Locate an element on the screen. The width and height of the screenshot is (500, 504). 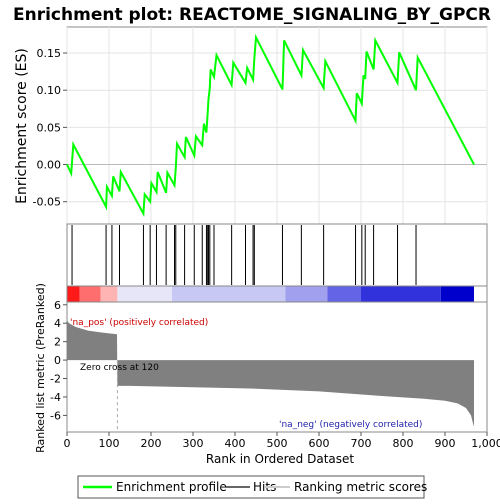
hits-panel-frame is located at coordinates (277, 255).